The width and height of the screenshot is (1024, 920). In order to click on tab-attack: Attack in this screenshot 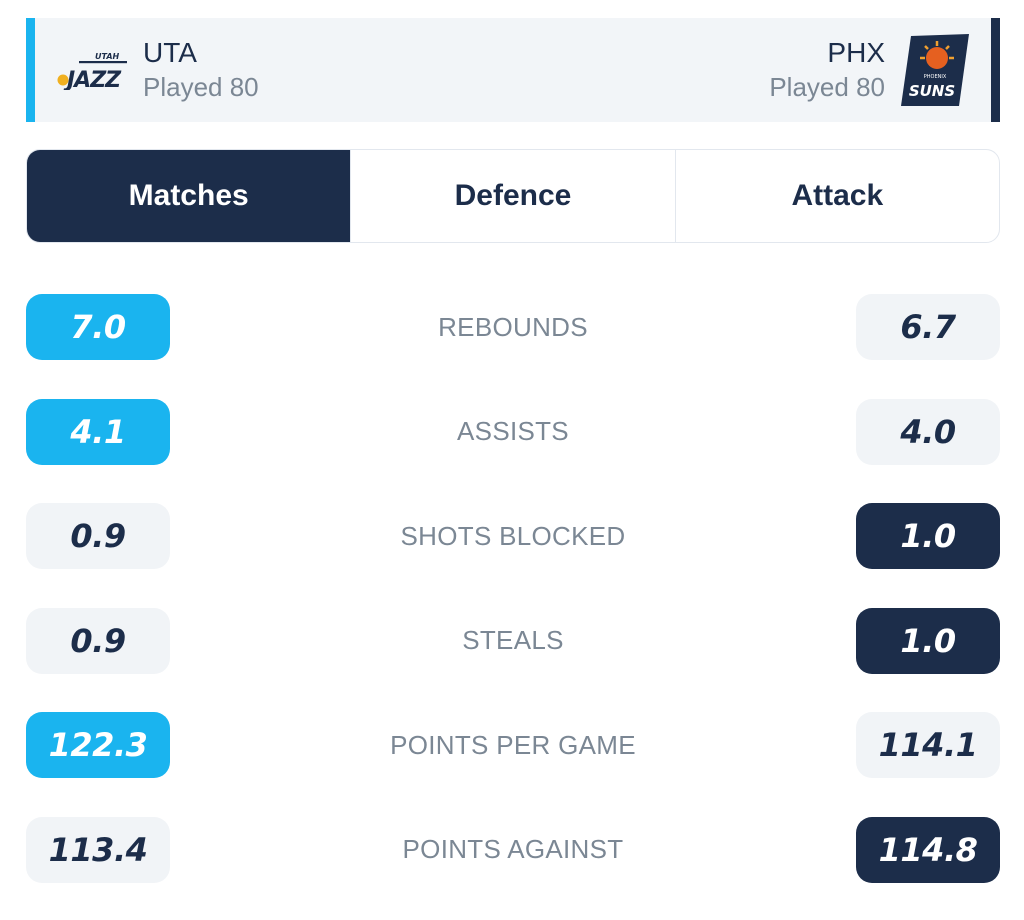, I will do `click(837, 195)`.